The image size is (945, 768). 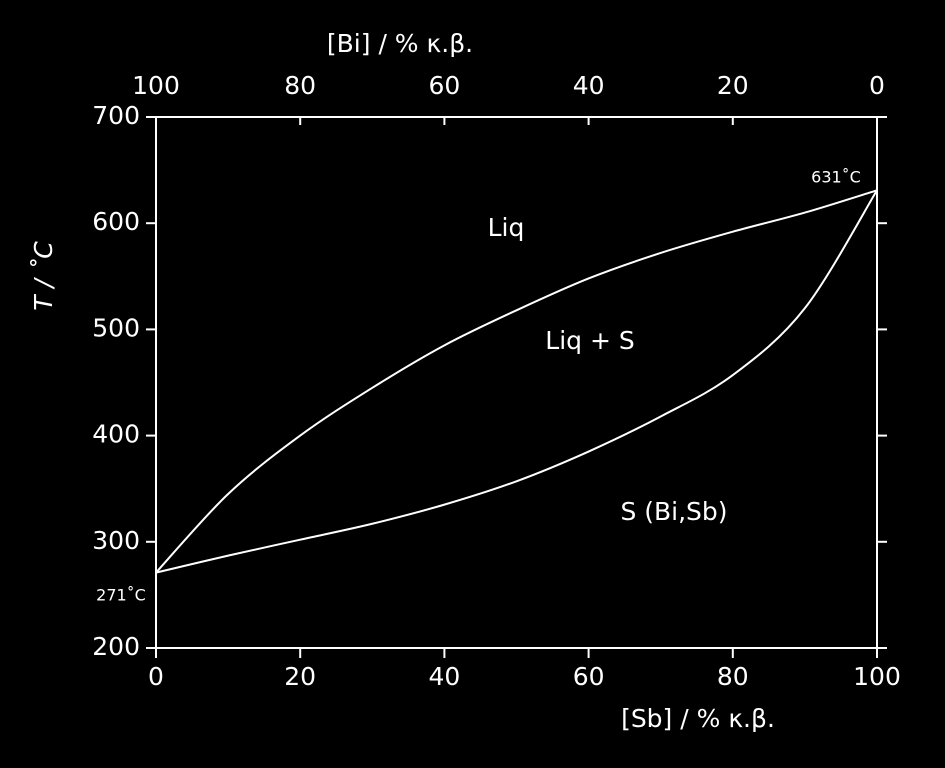 I want to click on annotation: 271˚C, so click(x=121, y=595).